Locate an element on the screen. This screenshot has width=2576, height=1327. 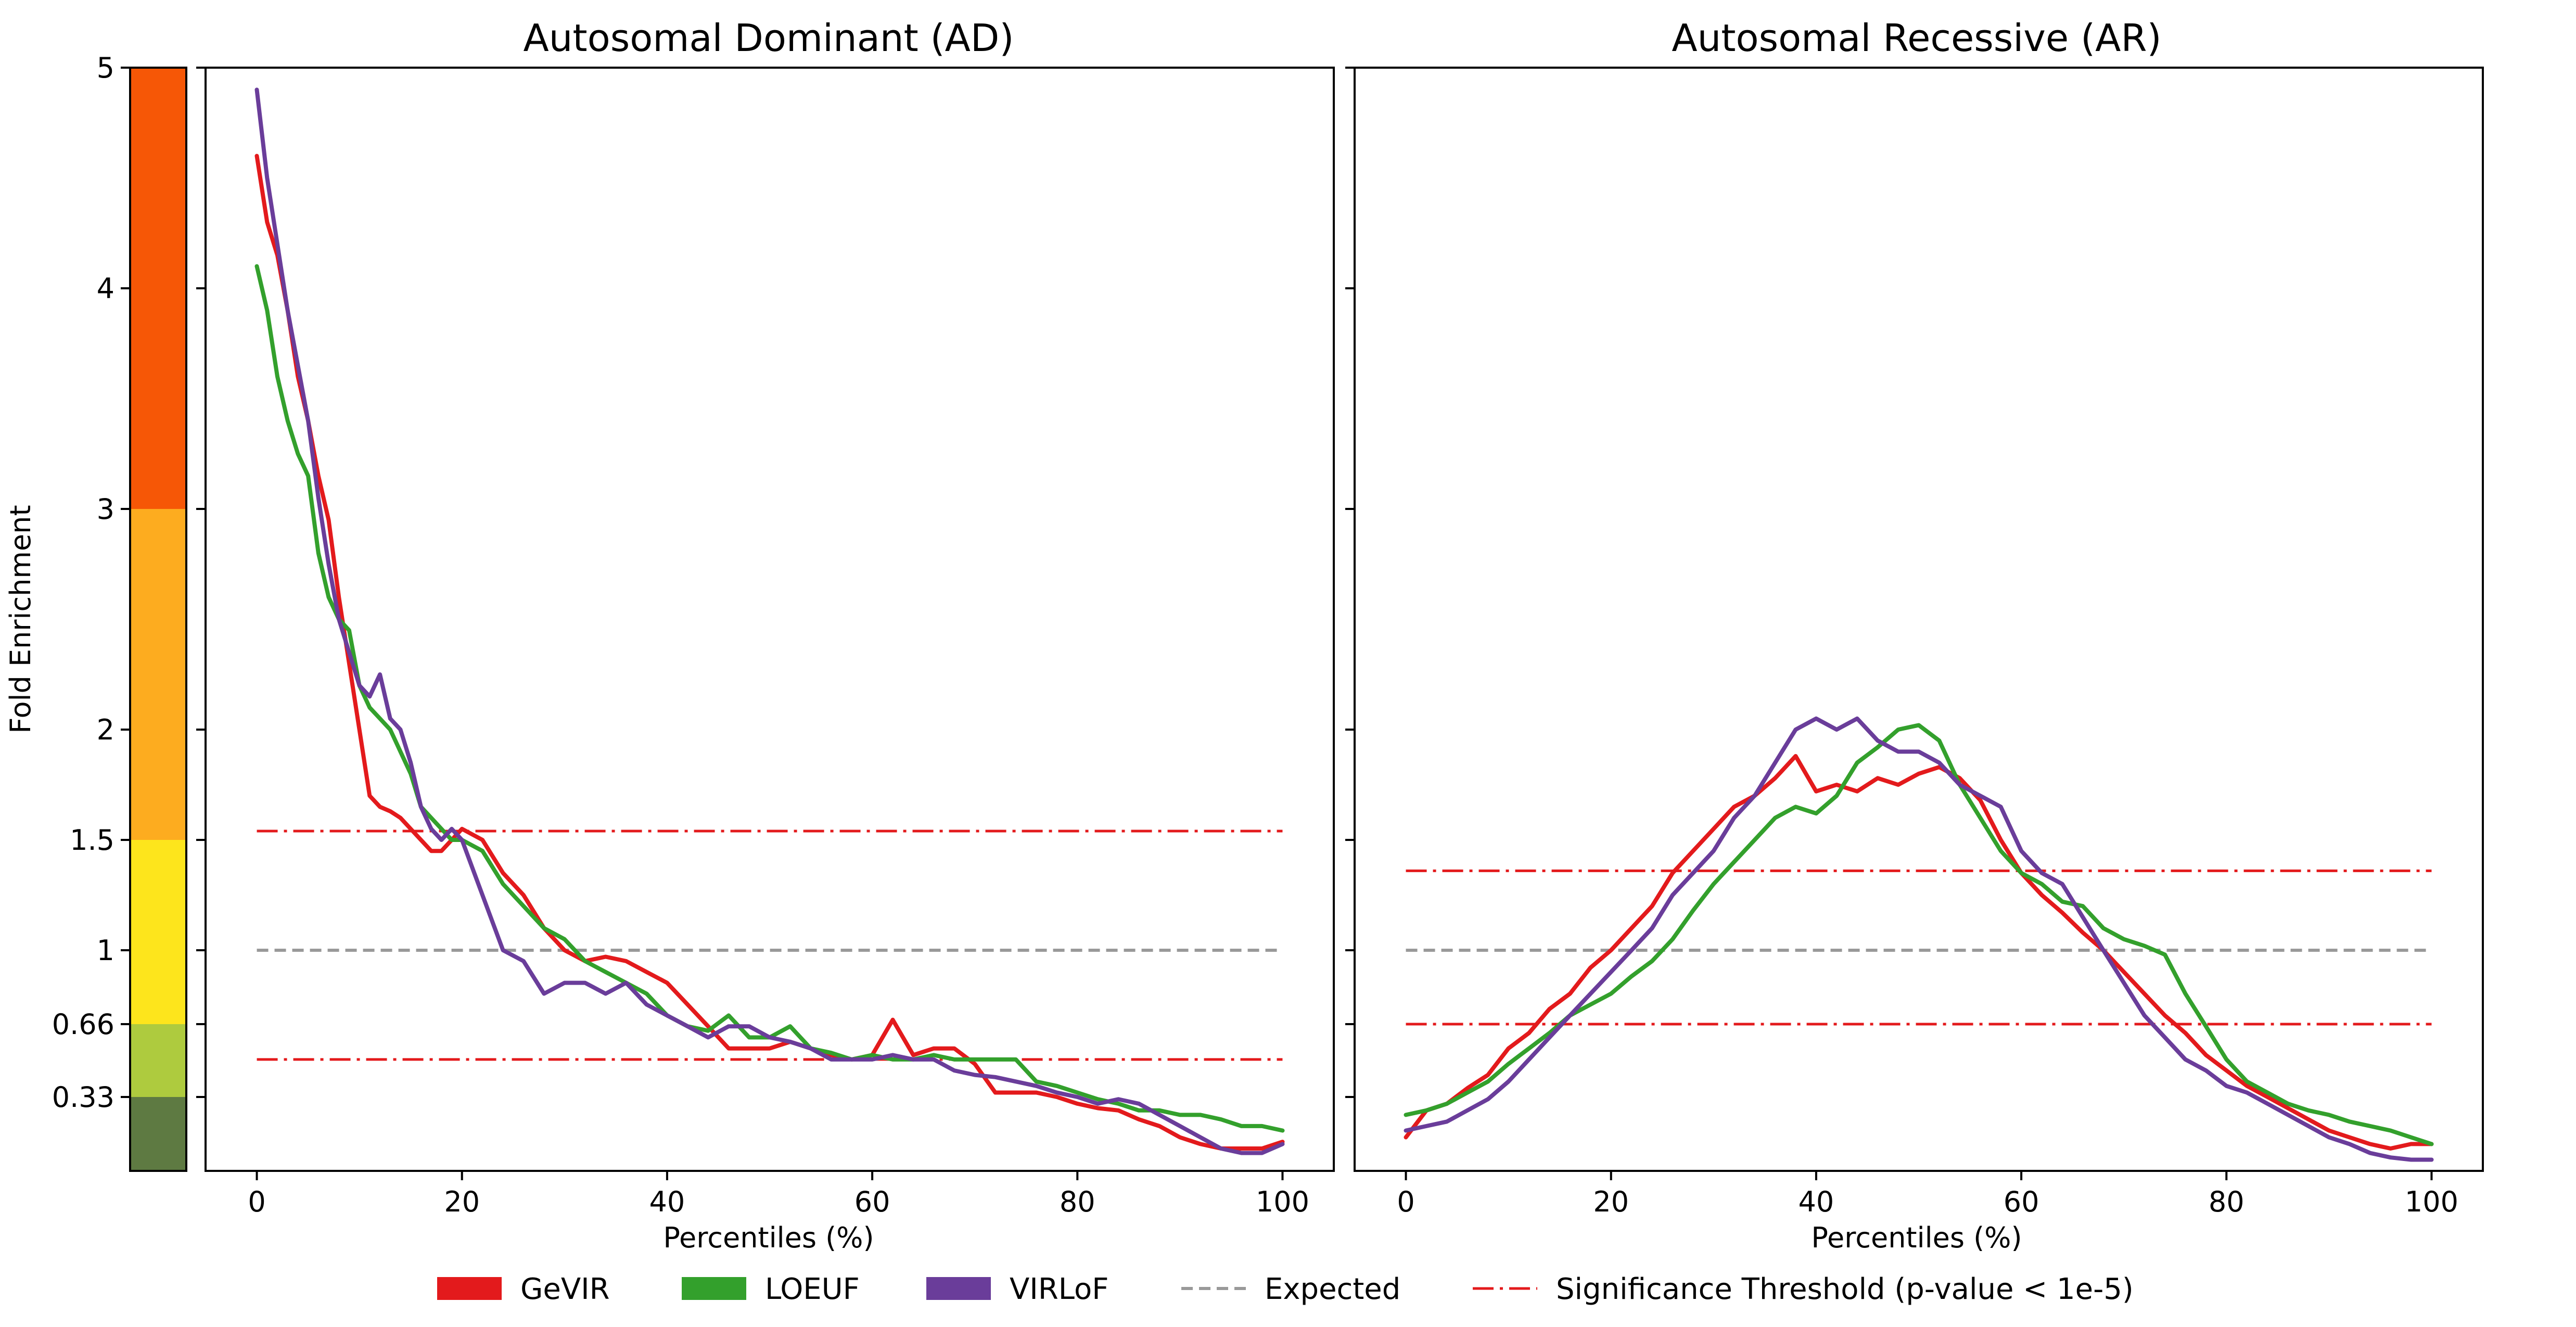
series-line-virlof is located at coordinates (1919, 939).